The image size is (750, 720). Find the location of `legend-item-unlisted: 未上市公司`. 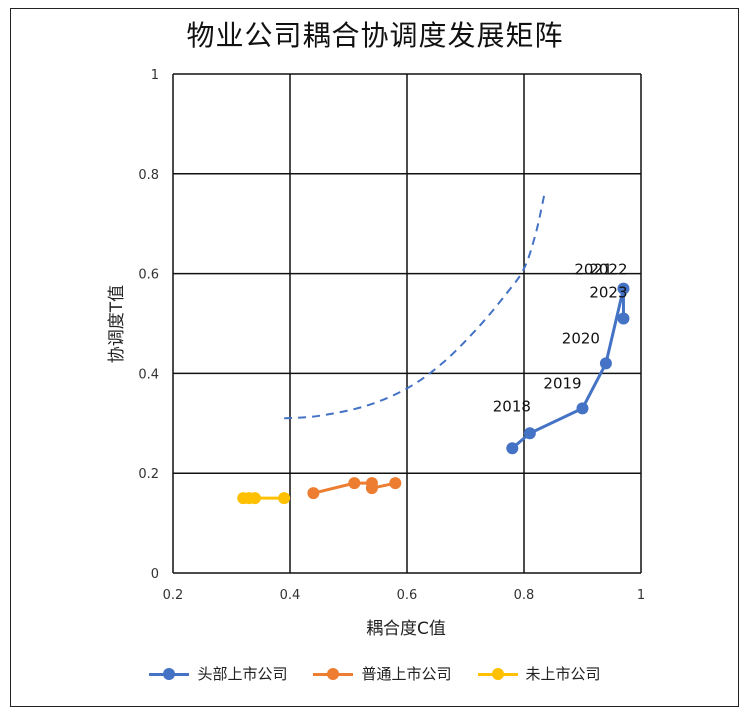

legend-item-unlisted: 未上市公司 is located at coordinates (539, 673).